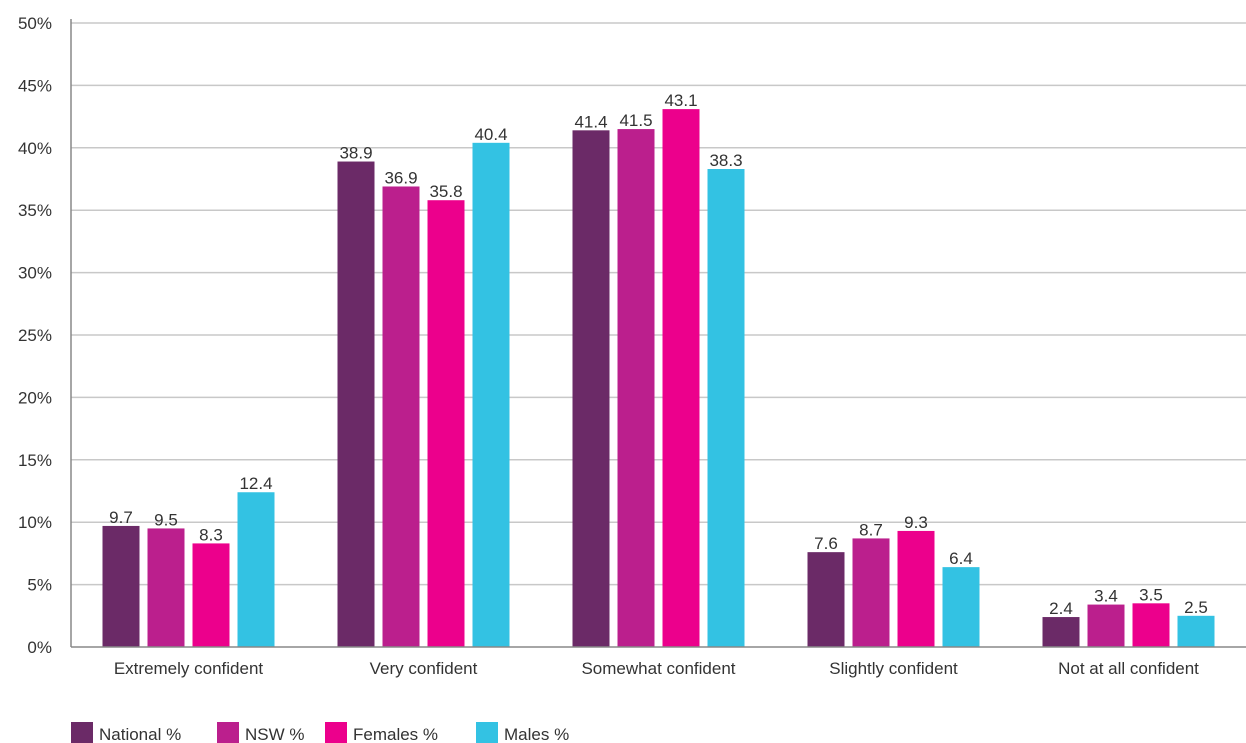 Image resolution: width=1246 pixels, height=743 pixels. I want to click on data-label: 41.4, so click(590, 121).